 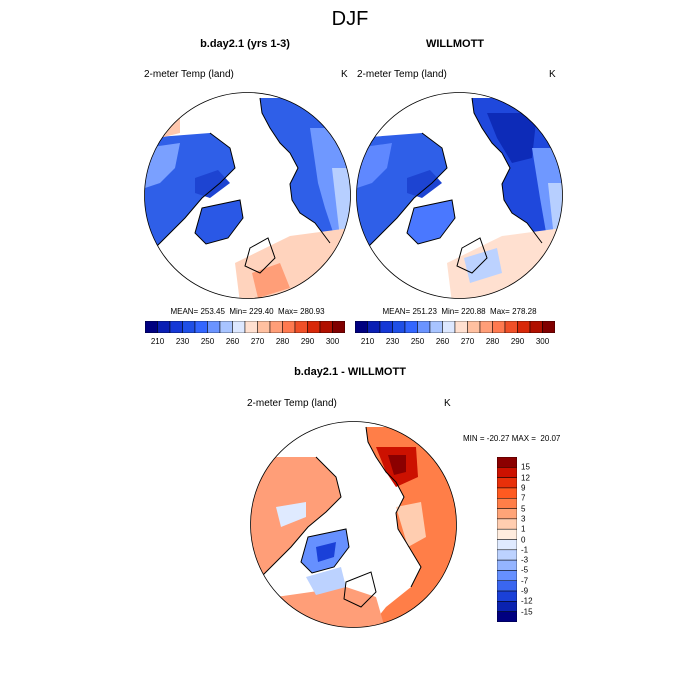 I want to click on obs-map-border, so click(x=459, y=195).